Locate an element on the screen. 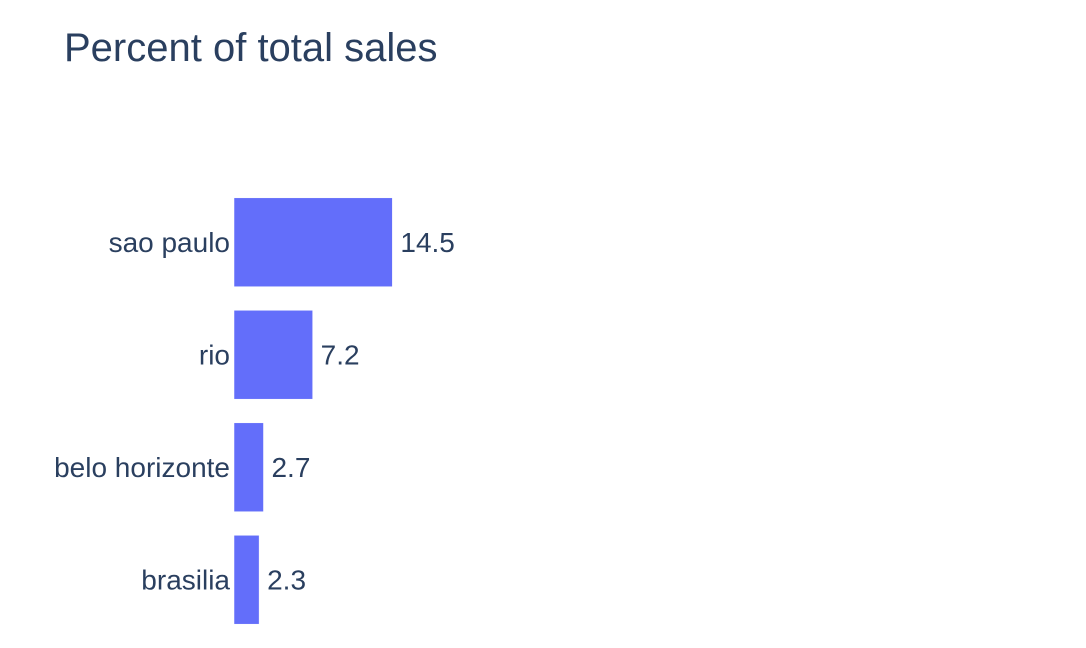 Image resolution: width=1086 pixels, height=648 pixels. category-label-brasilia: brasilia is located at coordinates (185, 579).